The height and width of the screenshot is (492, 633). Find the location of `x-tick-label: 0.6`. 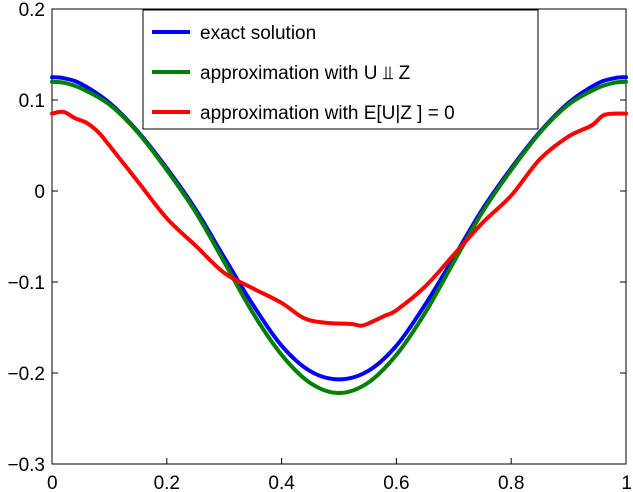

x-tick-label: 0.6 is located at coordinates (396, 482).